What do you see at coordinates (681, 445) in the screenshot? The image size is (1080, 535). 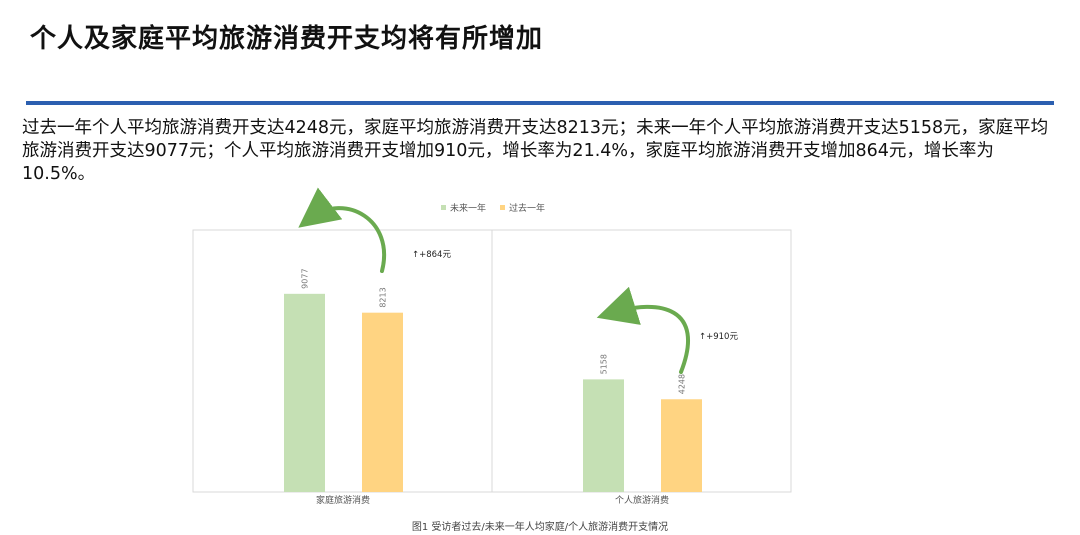 I see `bar-personal-past` at bounding box center [681, 445].